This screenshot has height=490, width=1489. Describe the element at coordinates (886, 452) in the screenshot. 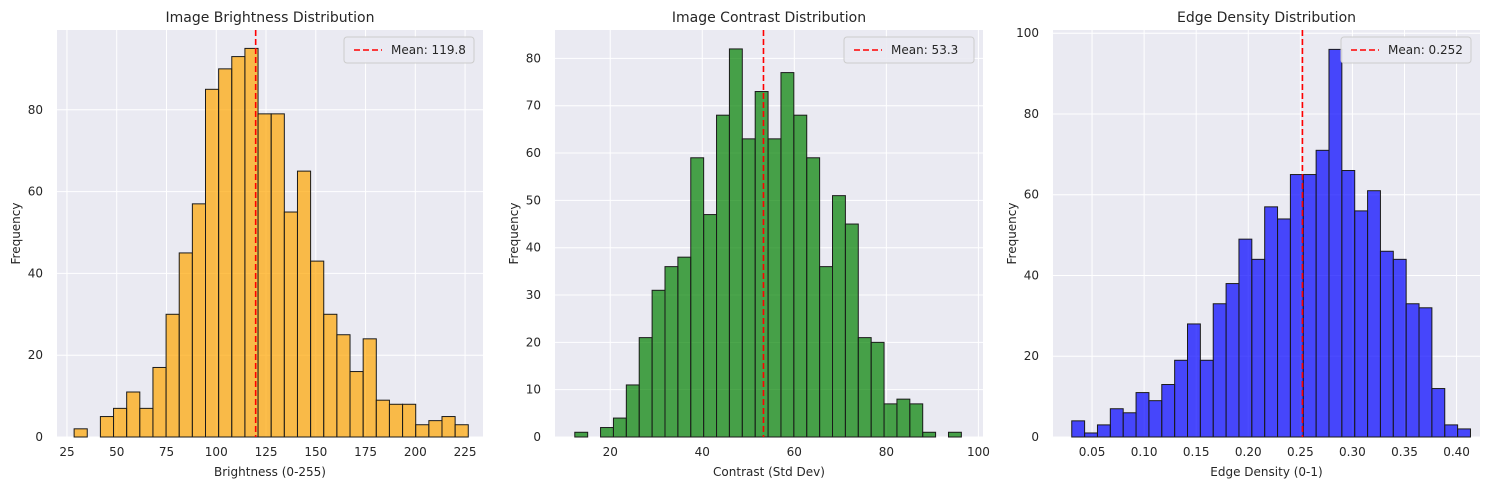

I see `x-tick-label: 80` at that location.